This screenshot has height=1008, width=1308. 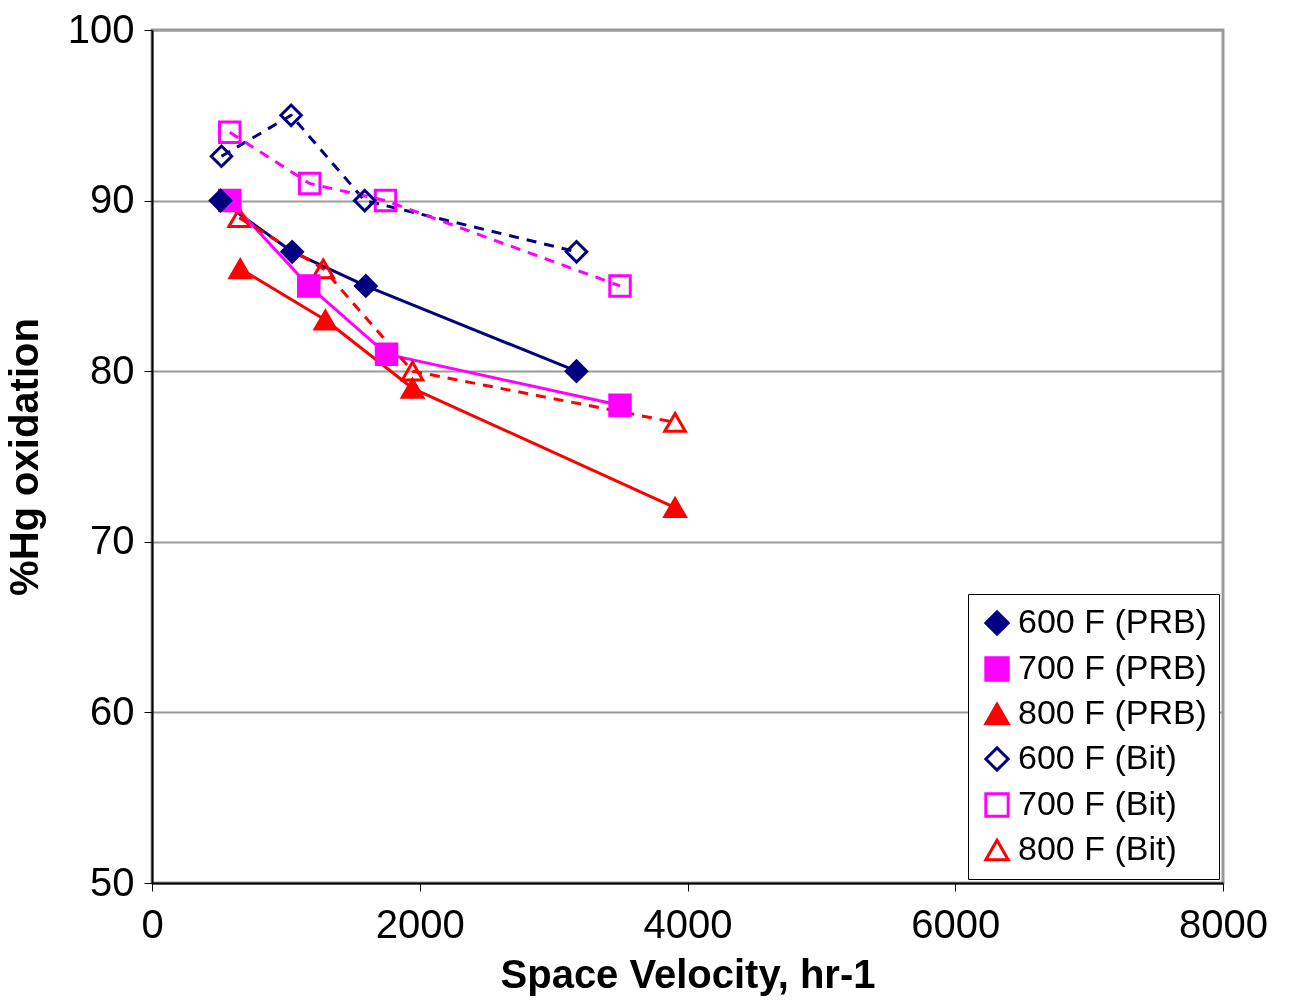 What do you see at coordinates (112, 369) in the screenshot?
I see `y-tick-label: 80` at bounding box center [112, 369].